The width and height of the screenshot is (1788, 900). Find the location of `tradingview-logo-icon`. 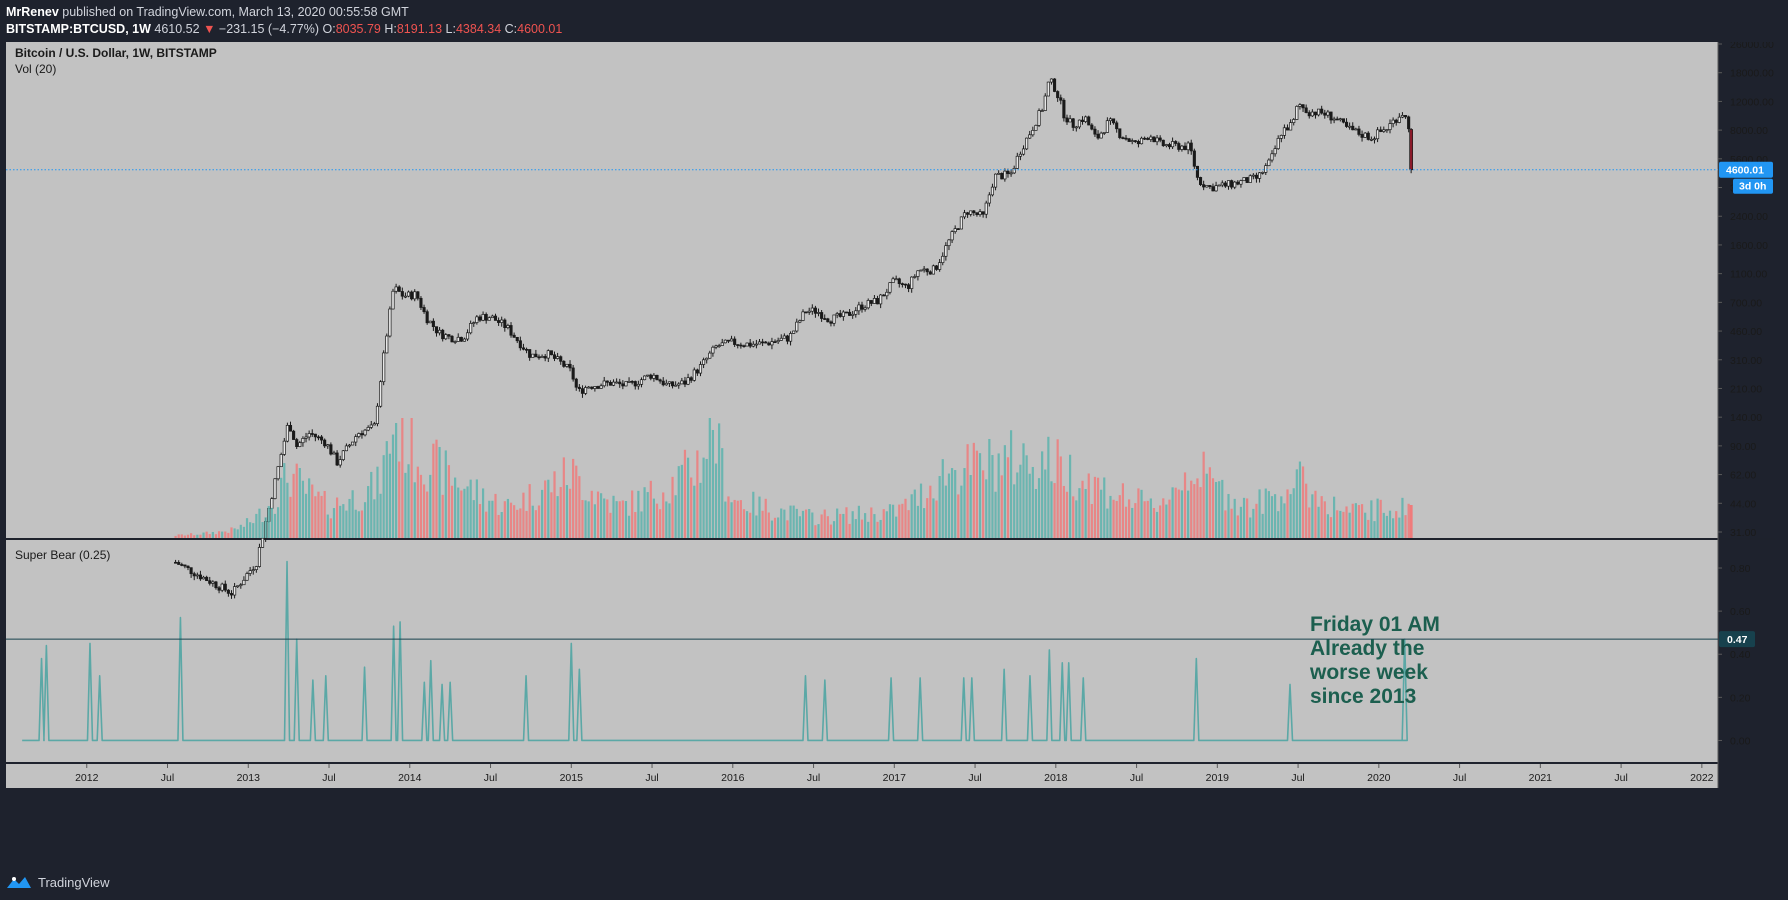

tradingview-logo-icon is located at coordinates (19, 882).